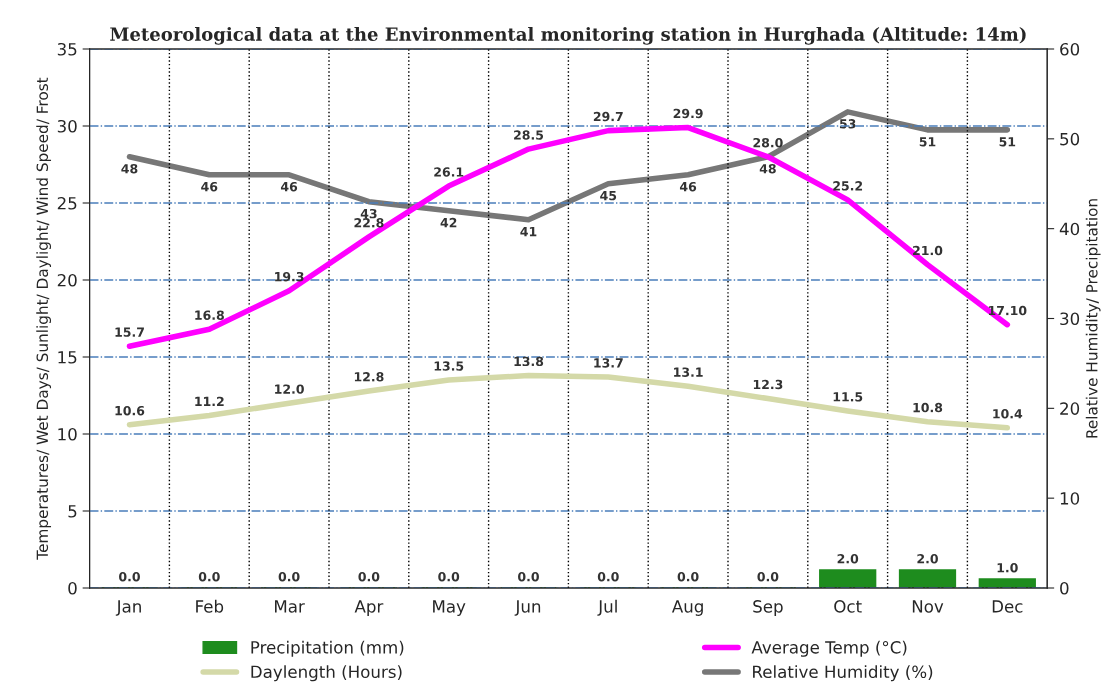 Image resolution: width=1120 pixels, height=700 pixels. What do you see at coordinates (448, 222) in the screenshot?
I see `data-label: 42` at bounding box center [448, 222].